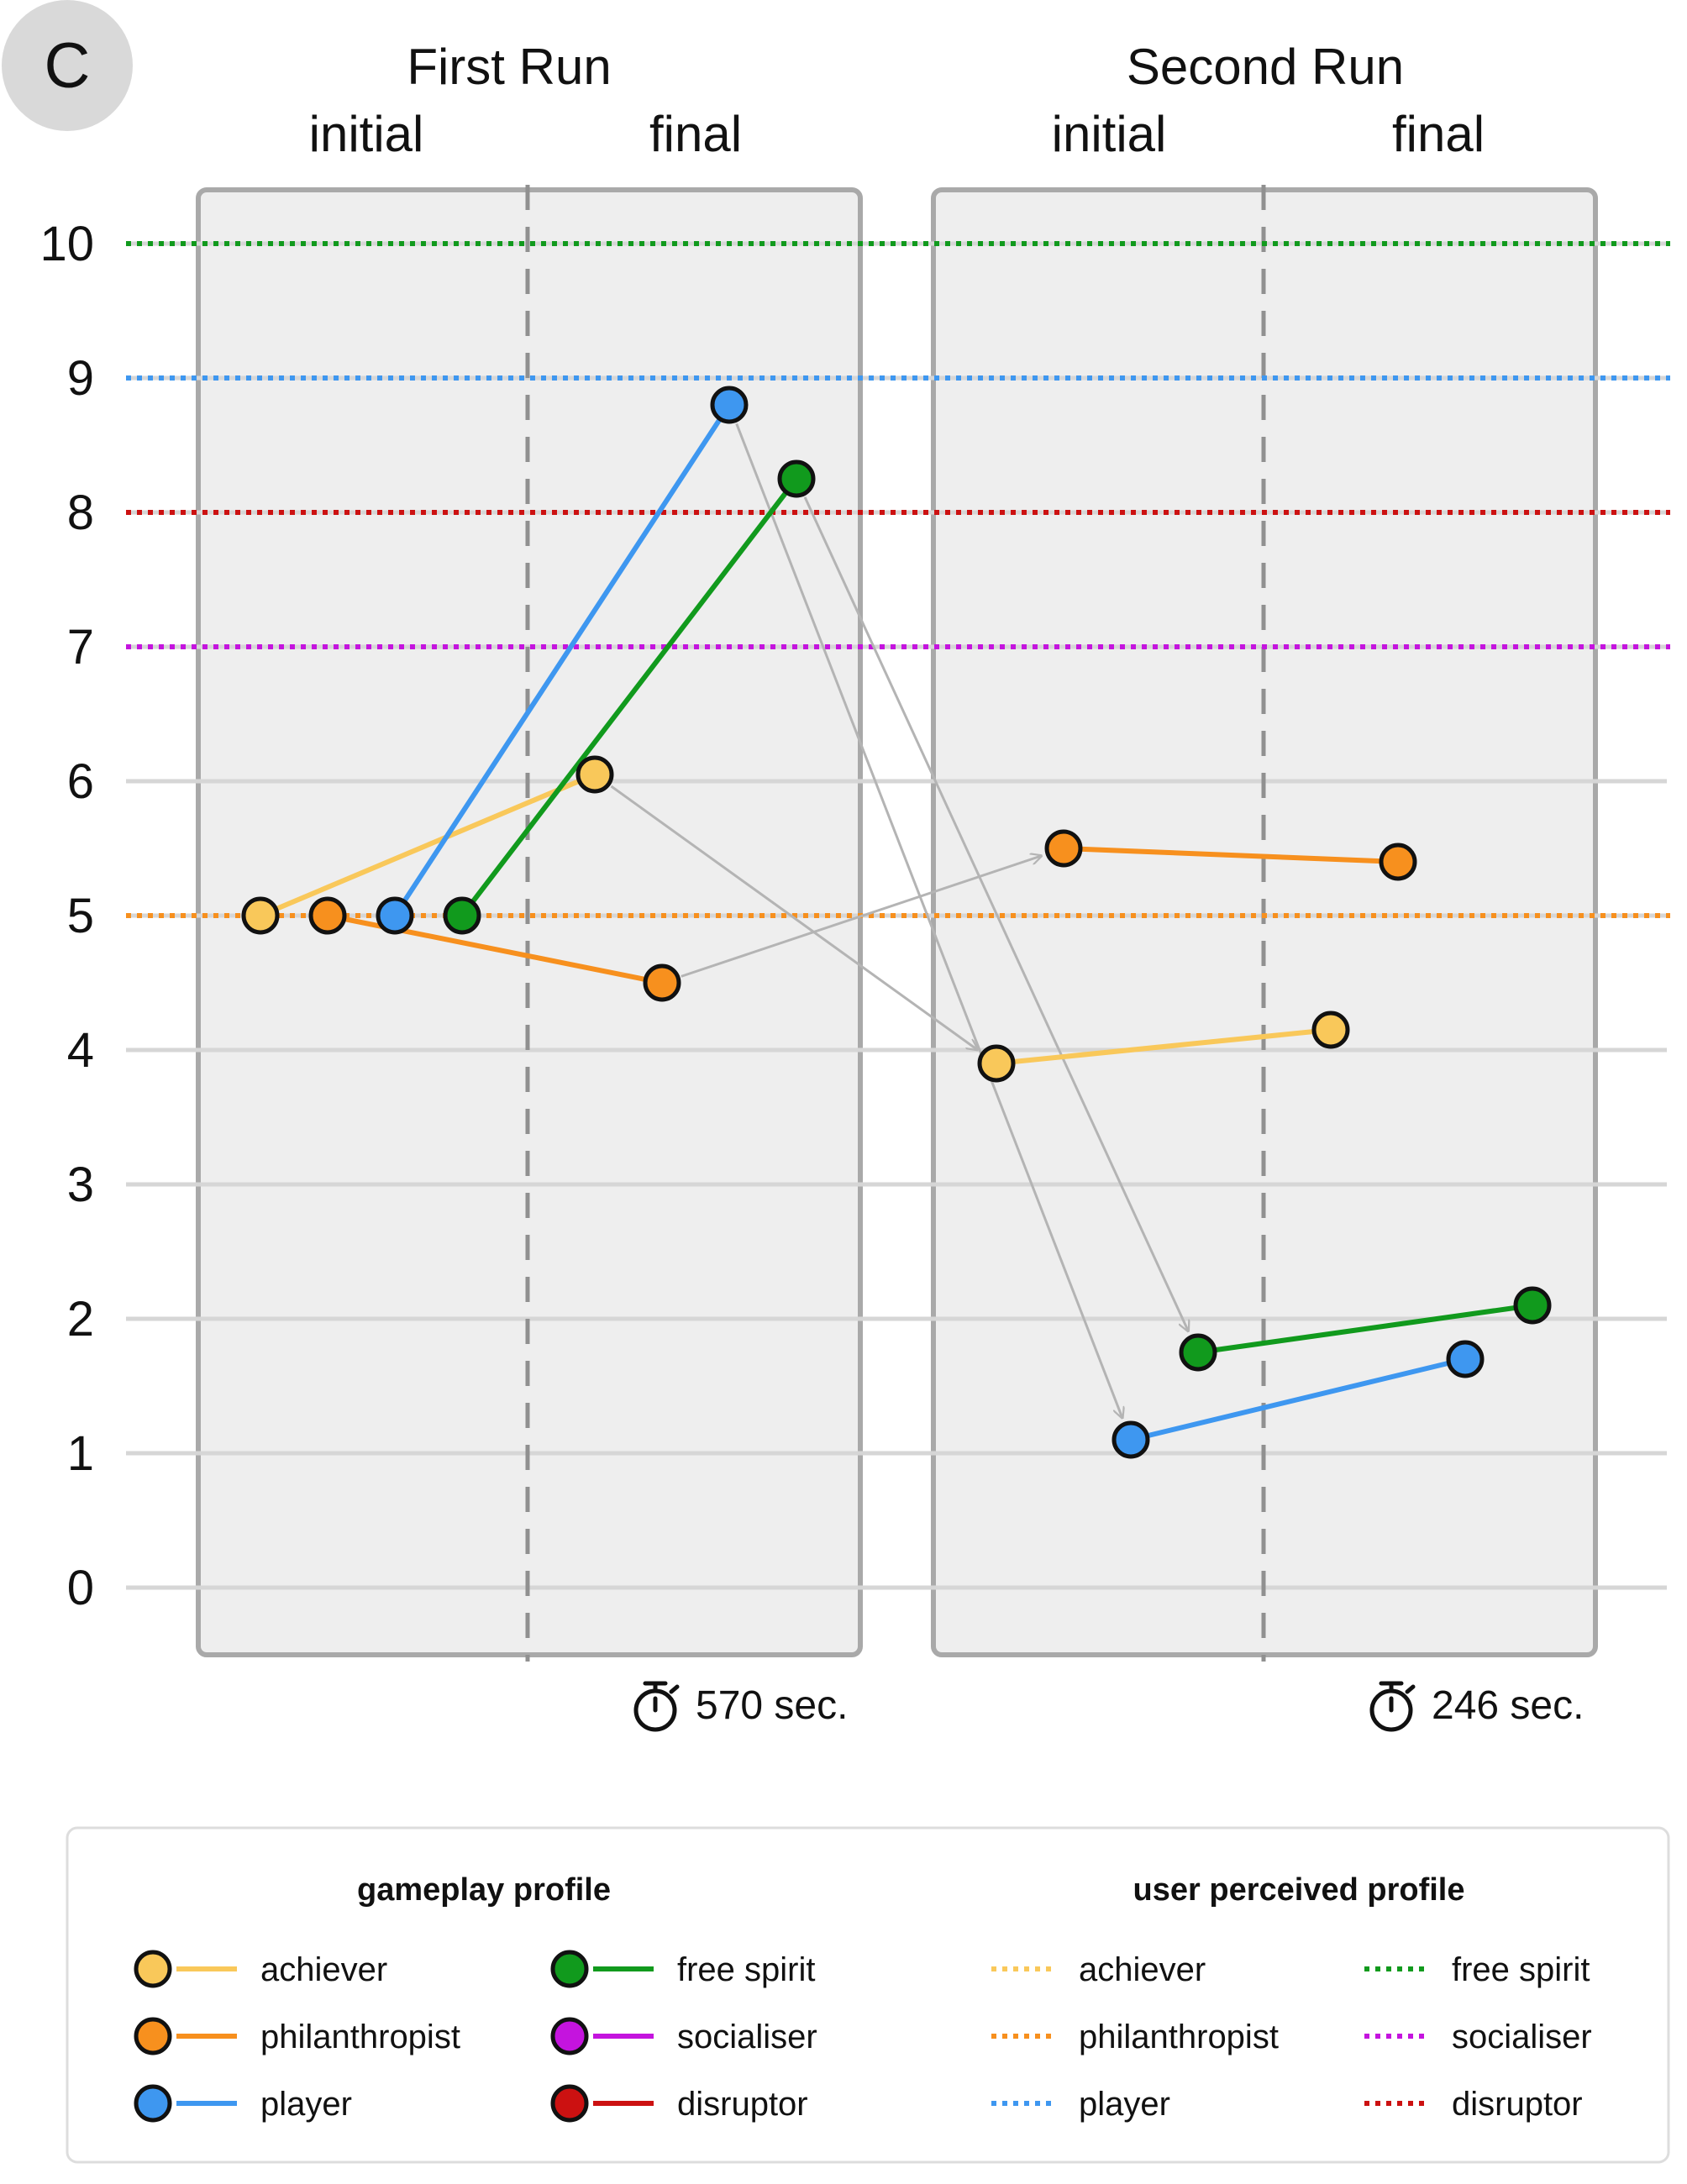  What do you see at coordinates (662, 983) in the screenshot?
I see `run1-final-philanthropist-point` at bounding box center [662, 983].